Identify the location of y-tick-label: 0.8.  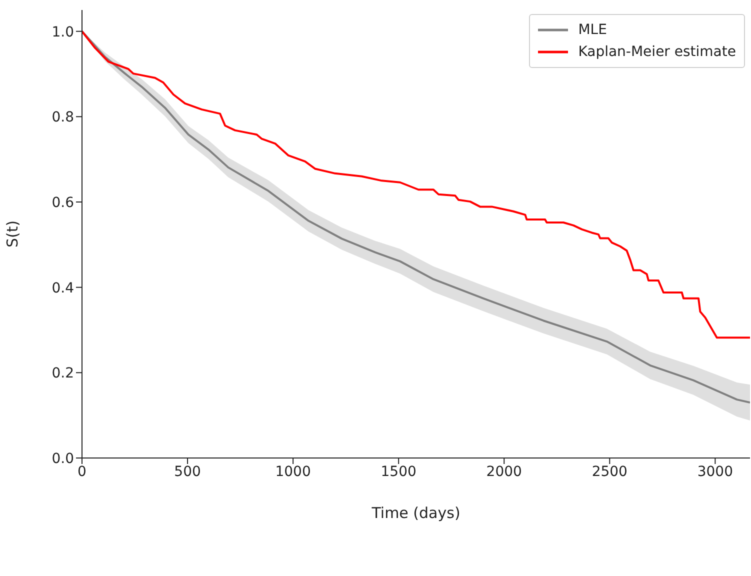
(63, 118).